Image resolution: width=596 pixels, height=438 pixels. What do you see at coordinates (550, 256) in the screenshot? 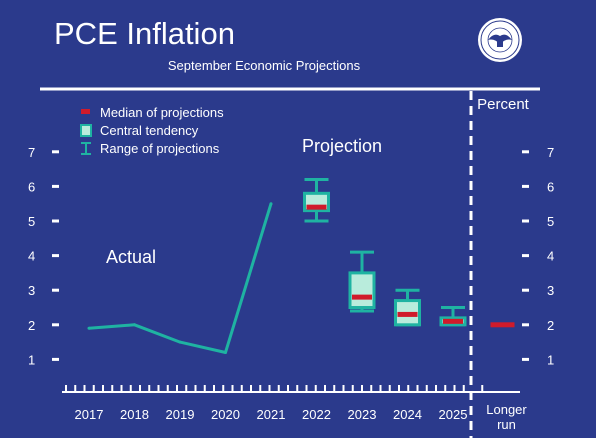
I see `y-tick-label-right: 4` at bounding box center [550, 256].